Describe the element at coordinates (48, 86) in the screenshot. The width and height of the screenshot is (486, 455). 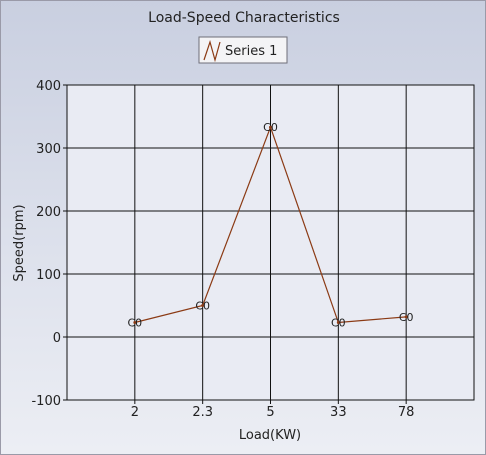
I see `y-tick-label: 400` at that location.